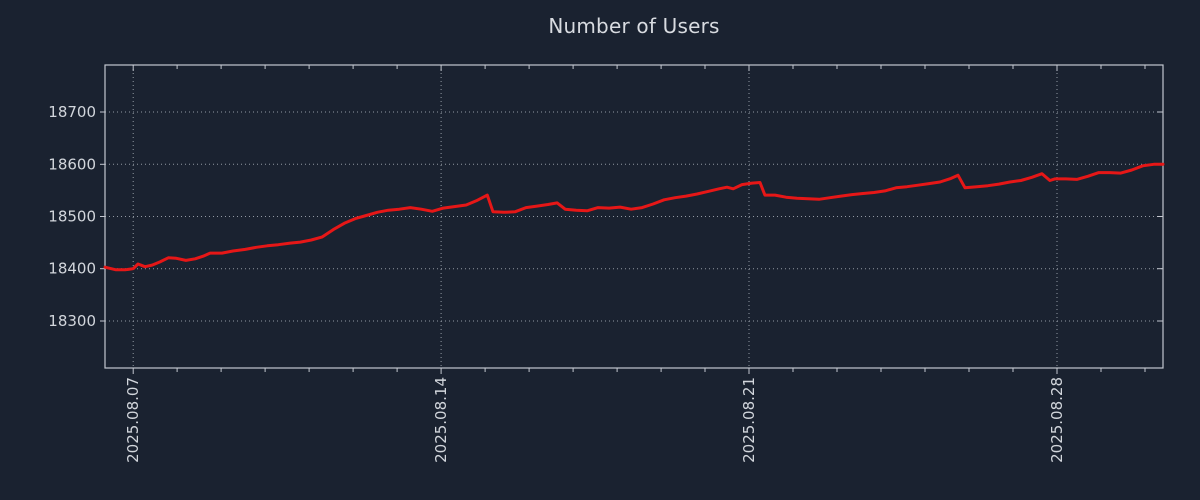 This screenshot has height=500, width=1200. Describe the element at coordinates (72, 321) in the screenshot. I see `svg-text: 18300` at that location.